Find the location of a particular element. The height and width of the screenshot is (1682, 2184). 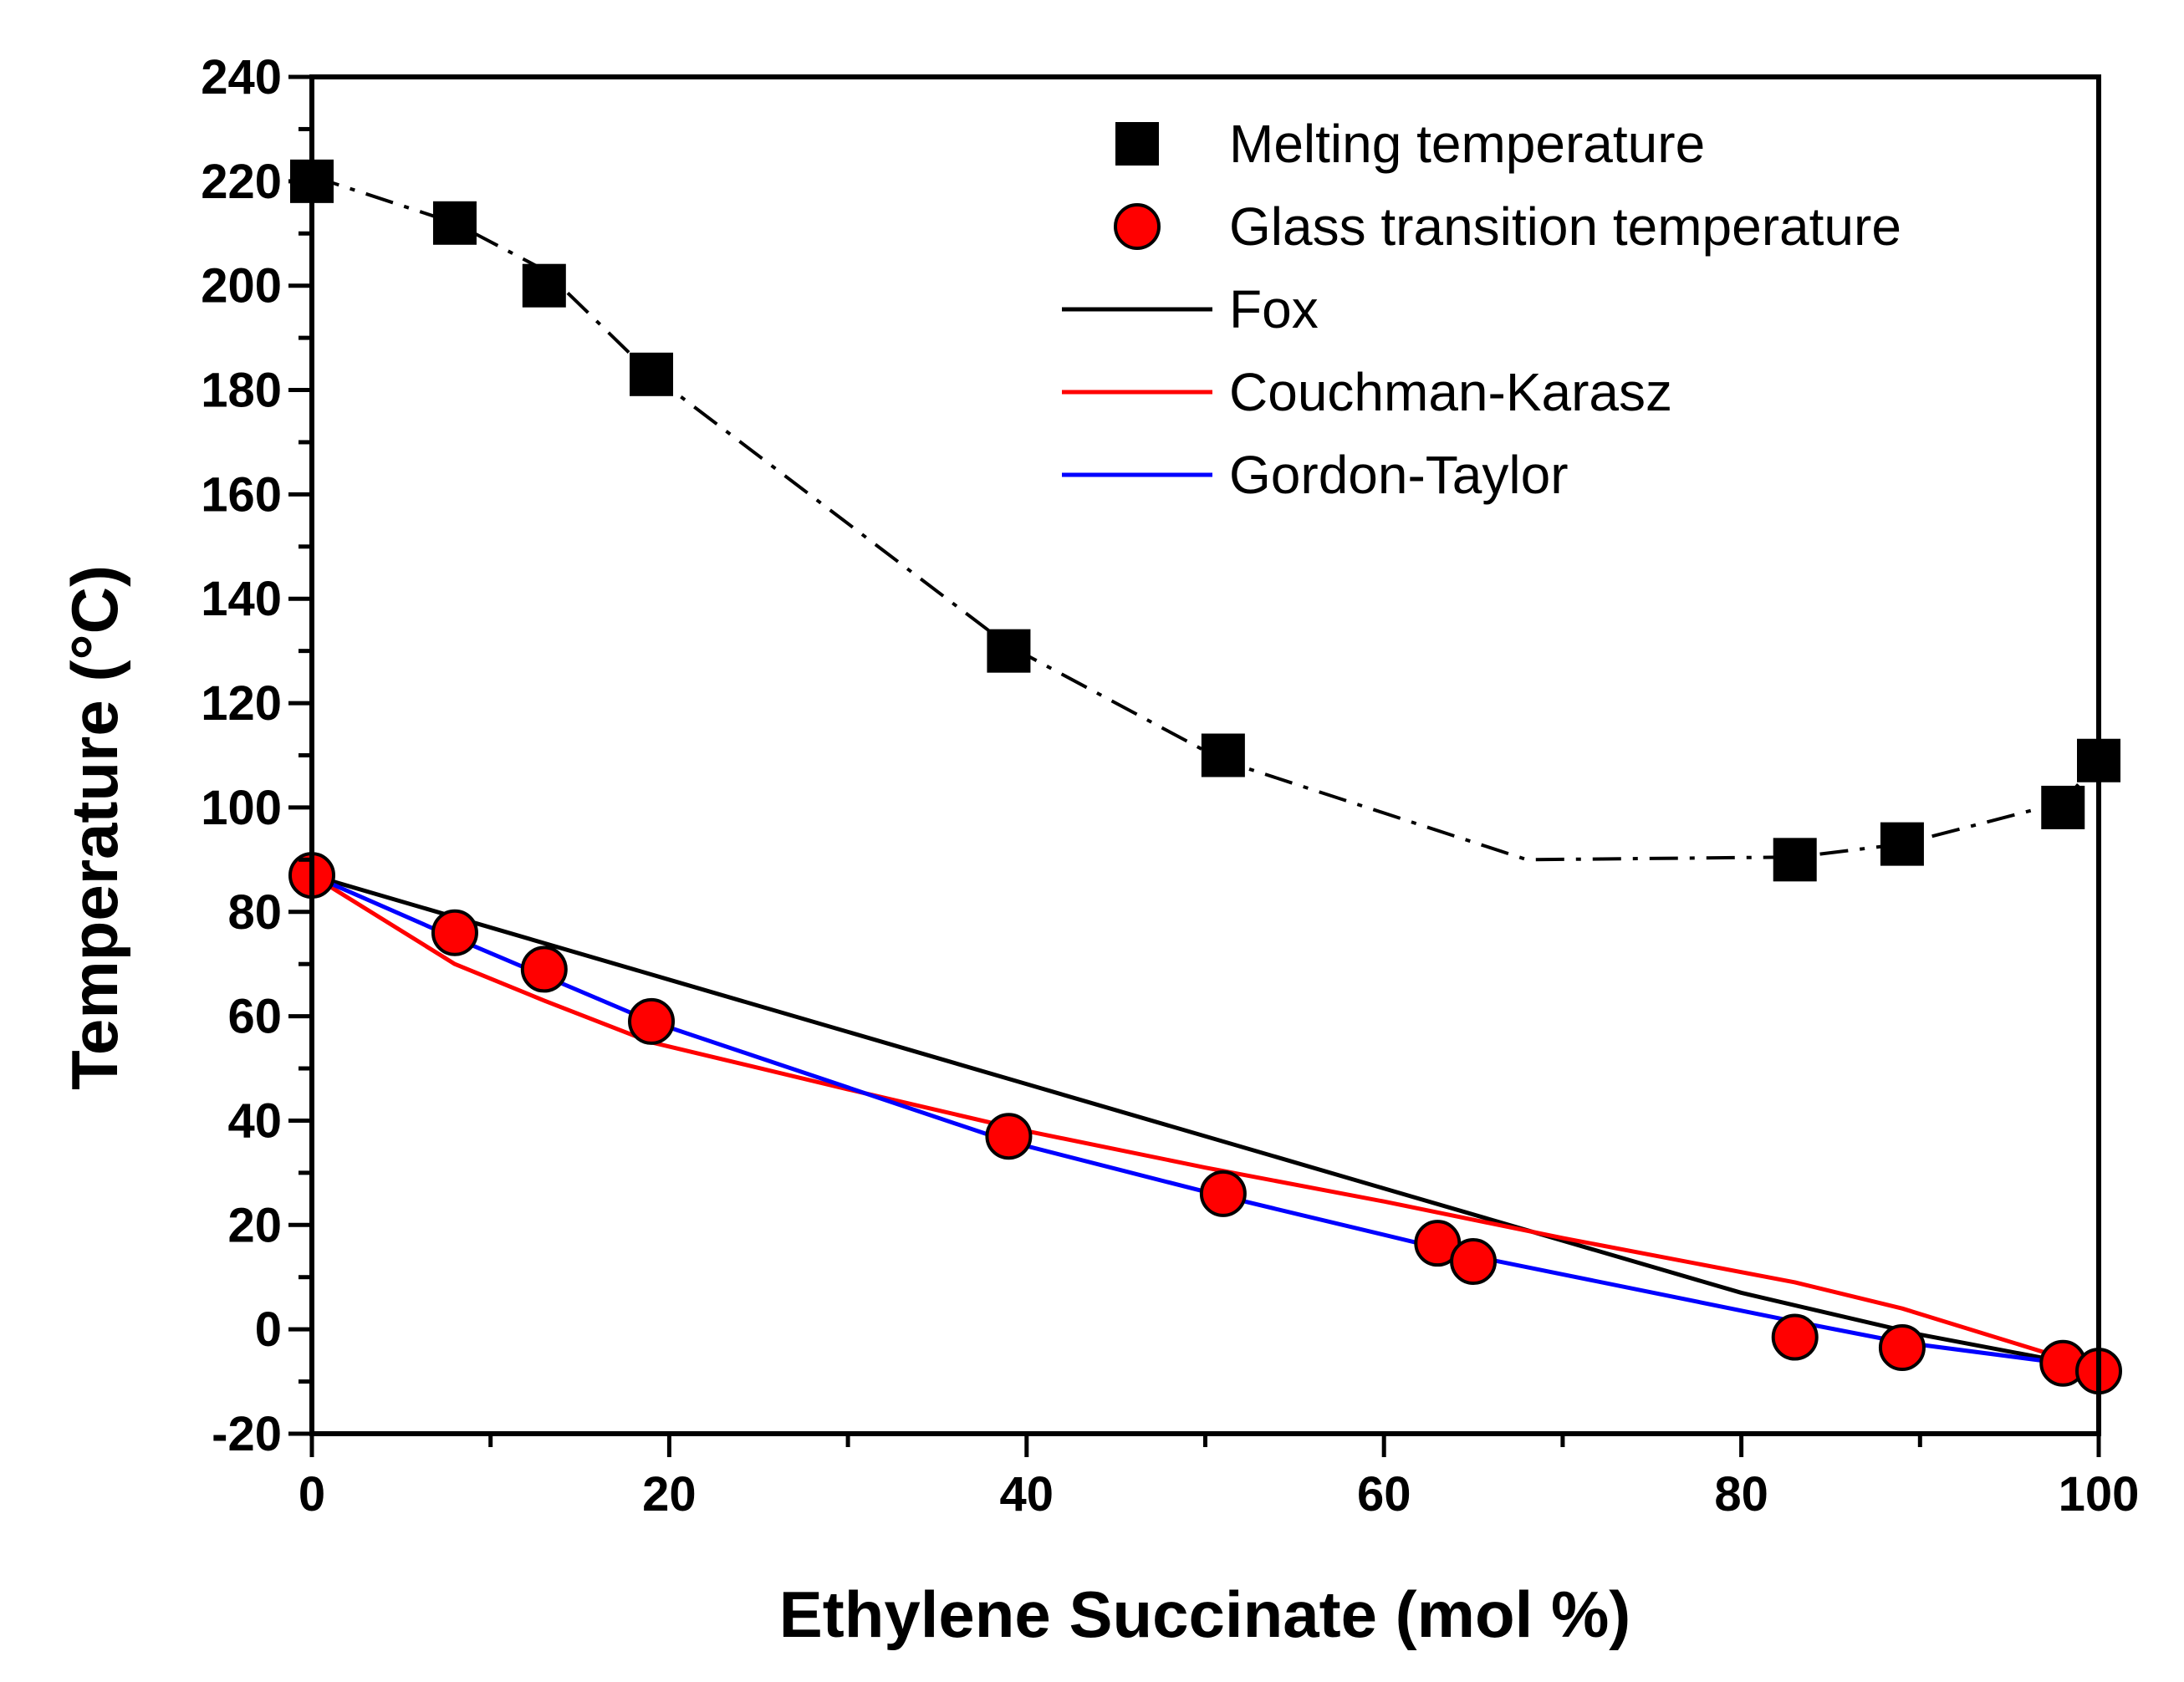

legend-label-couchman-karasz: Couchman-Karasz is located at coordinates (1450, 392).